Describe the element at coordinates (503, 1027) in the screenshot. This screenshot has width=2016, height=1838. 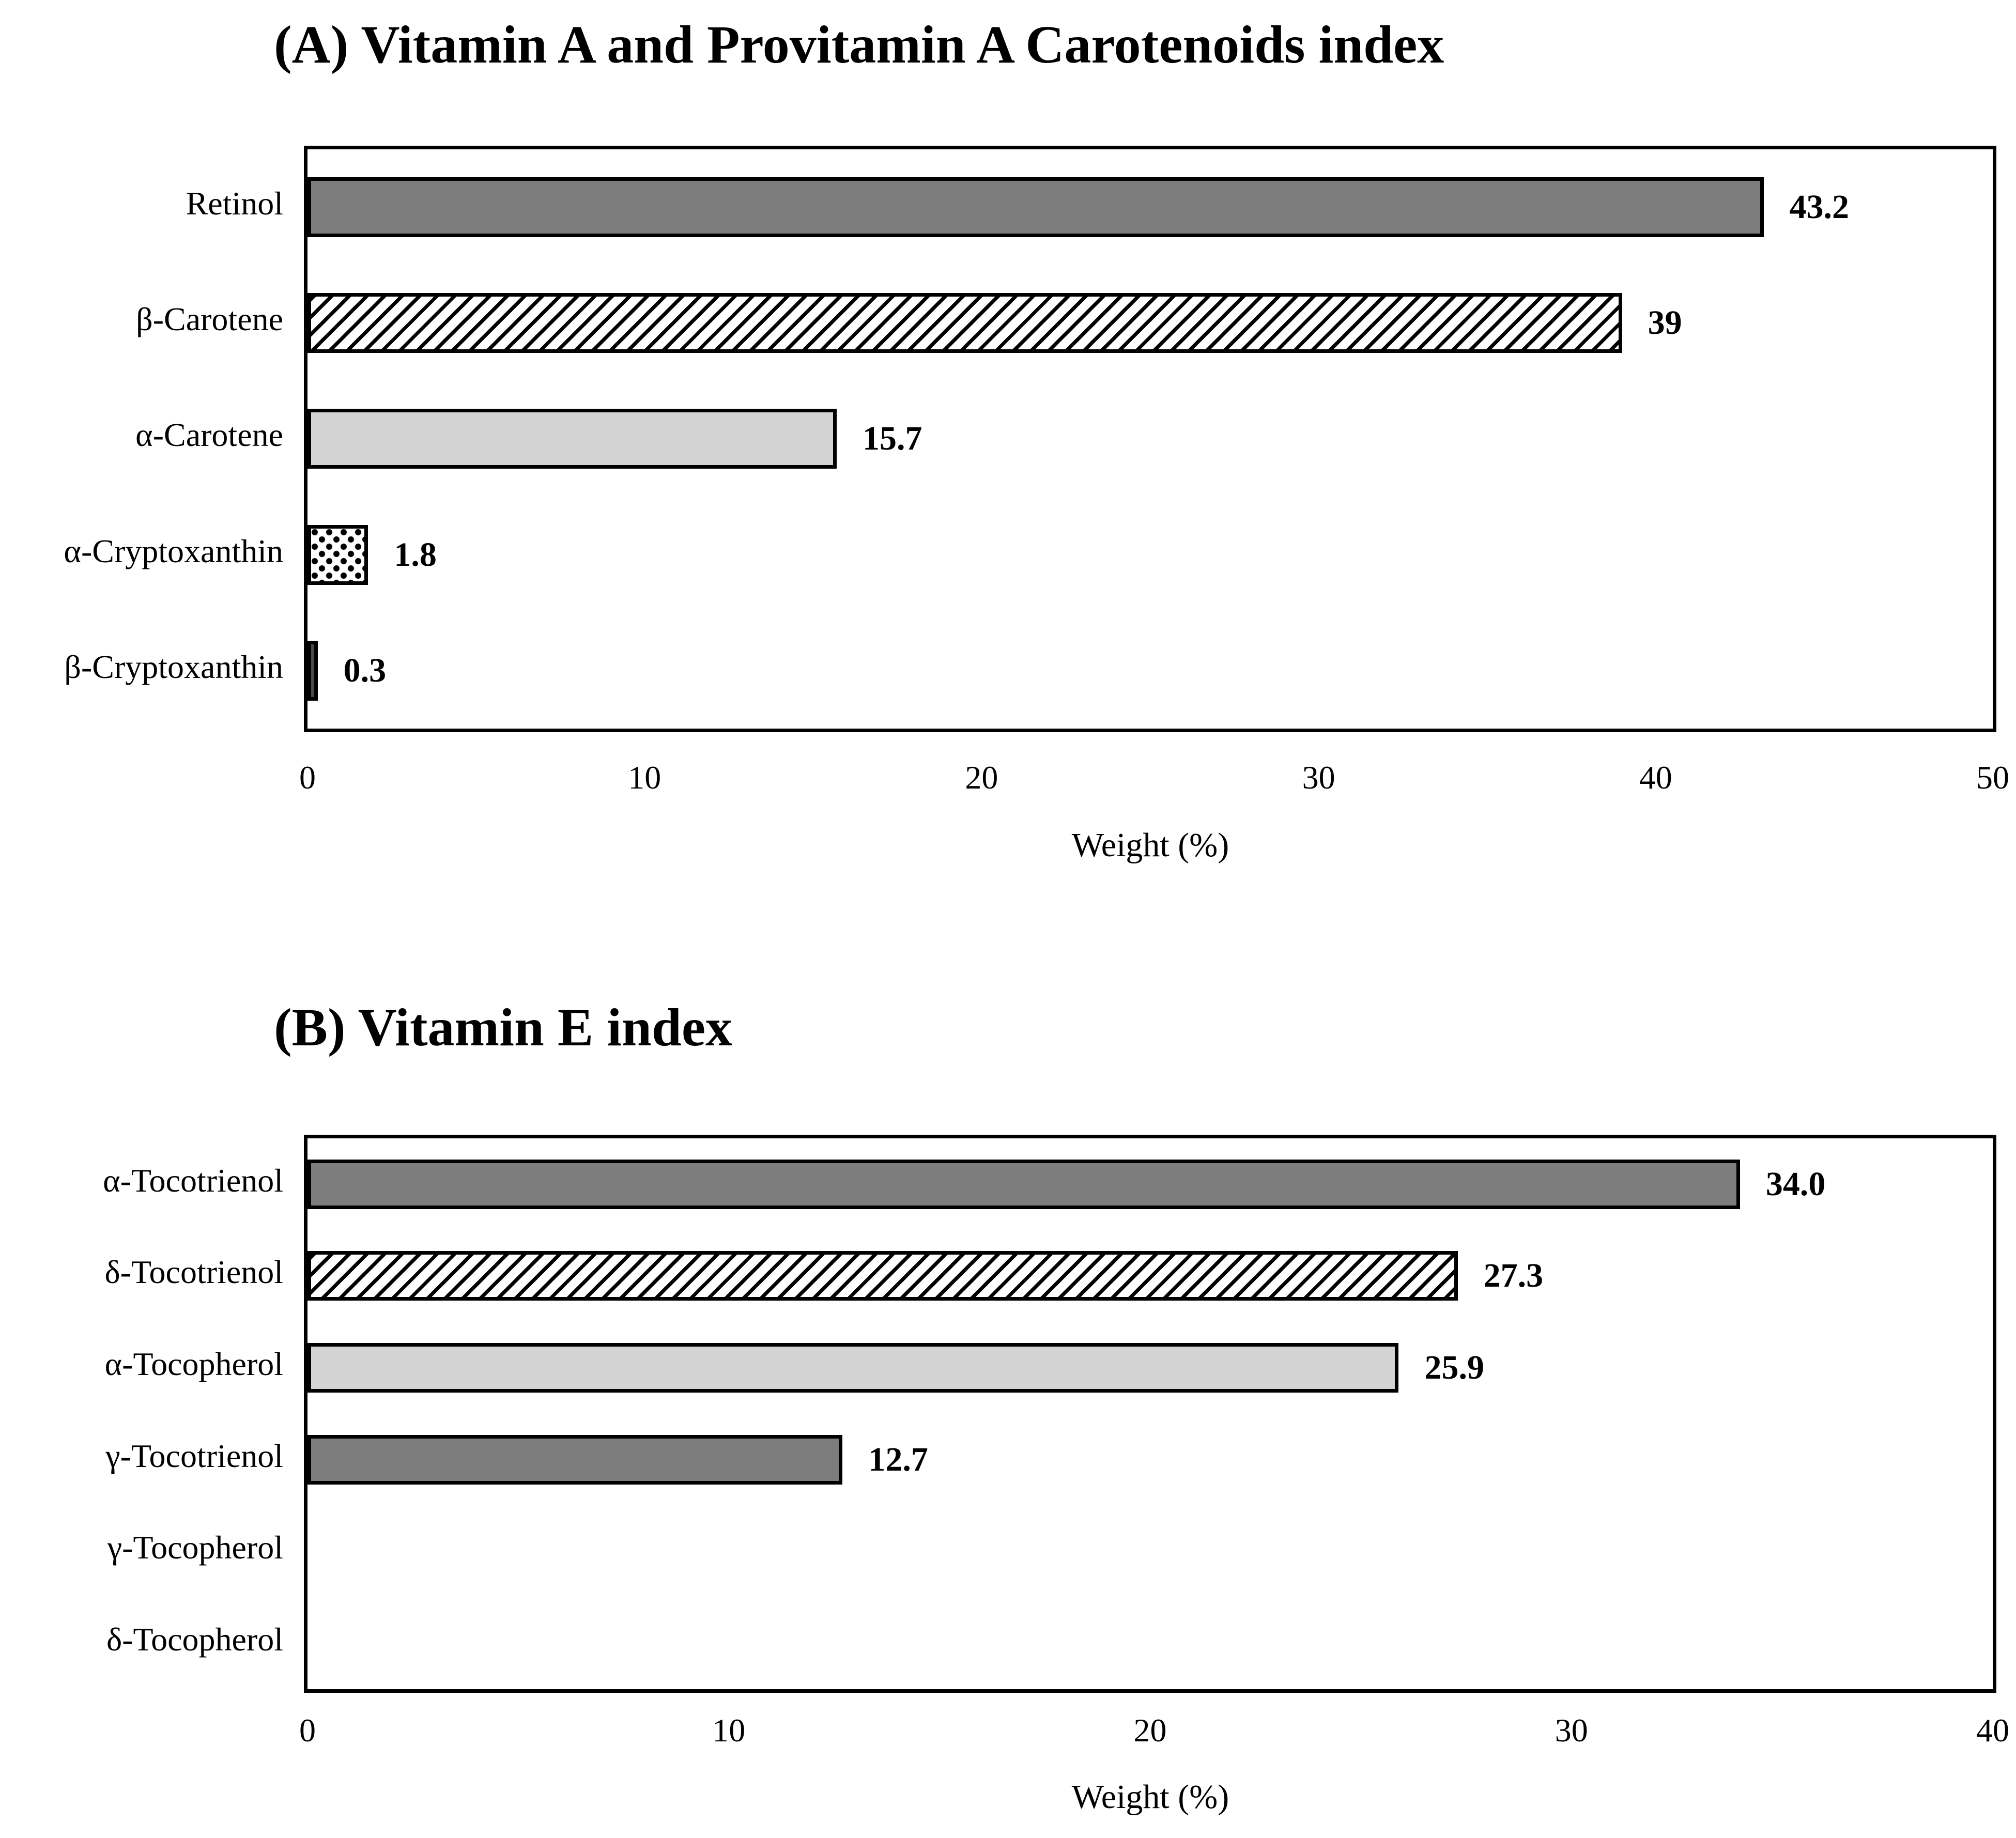
I see `chart-b-title: (B) Vitamin E index` at that location.